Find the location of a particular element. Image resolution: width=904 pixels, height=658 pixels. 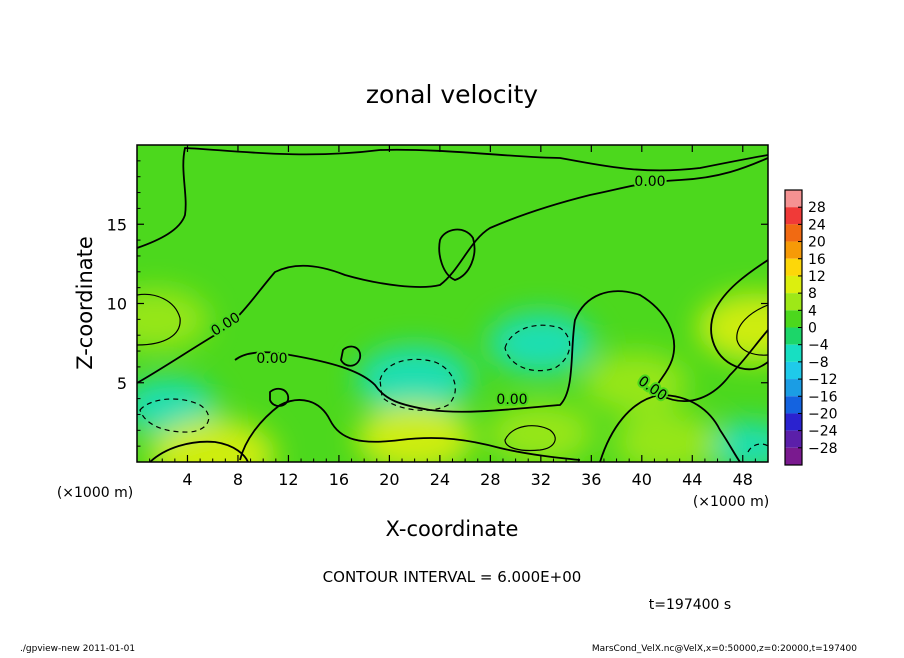

x-tick-label: 36 is located at coordinates (591, 479).